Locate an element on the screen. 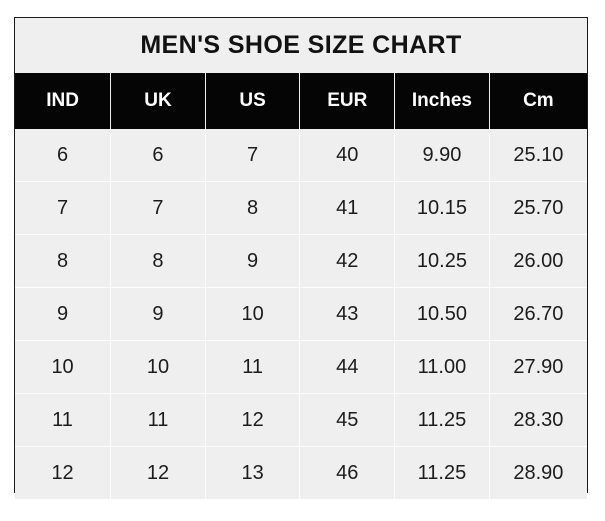 This screenshot has height=521, width=605. cell-cm: 27.90 is located at coordinates (538, 367).